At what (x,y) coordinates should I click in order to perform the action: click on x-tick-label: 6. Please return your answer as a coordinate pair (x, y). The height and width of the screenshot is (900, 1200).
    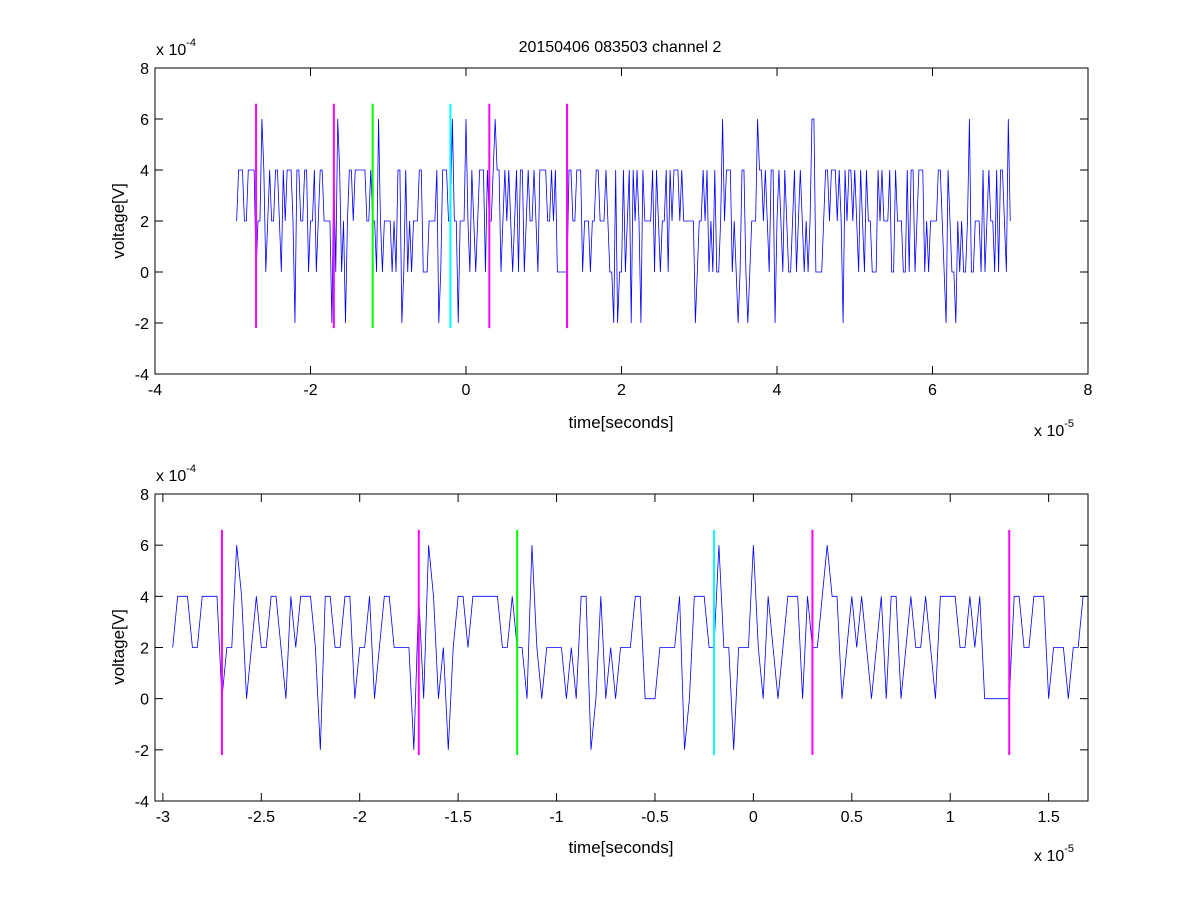
    Looking at the image, I should click on (932, 390).